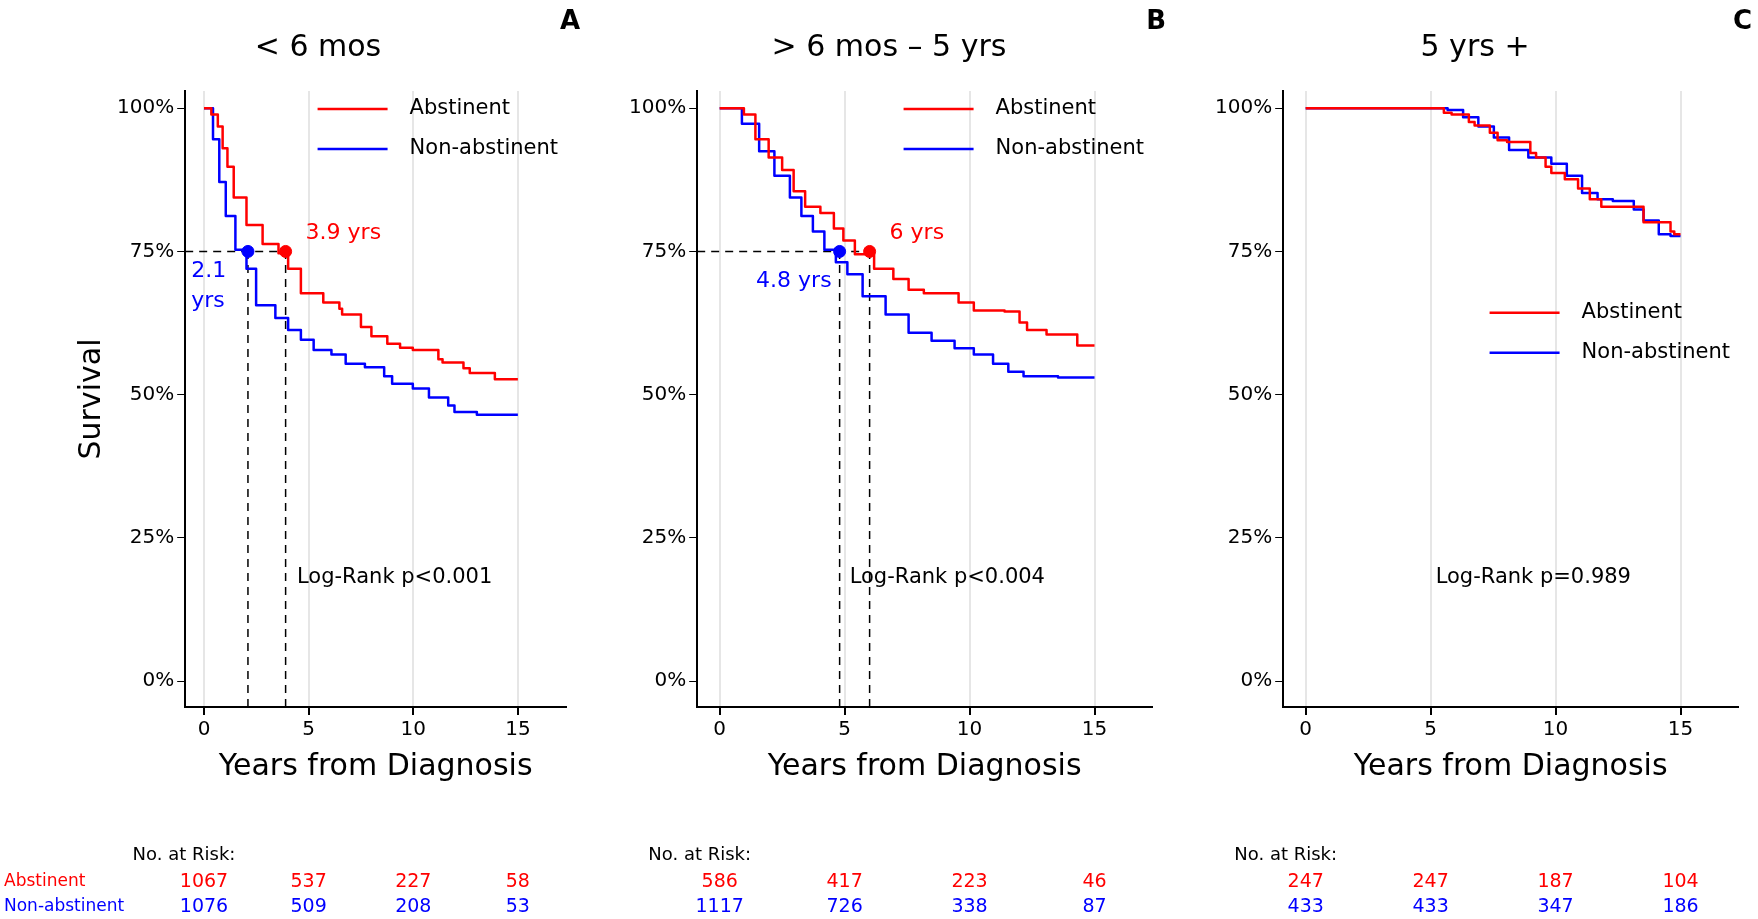 The width and height of the screenshot is (1758, 919). Describe the element at coordinates (569, 19) in the screenshot. I see `text: A` at that location.